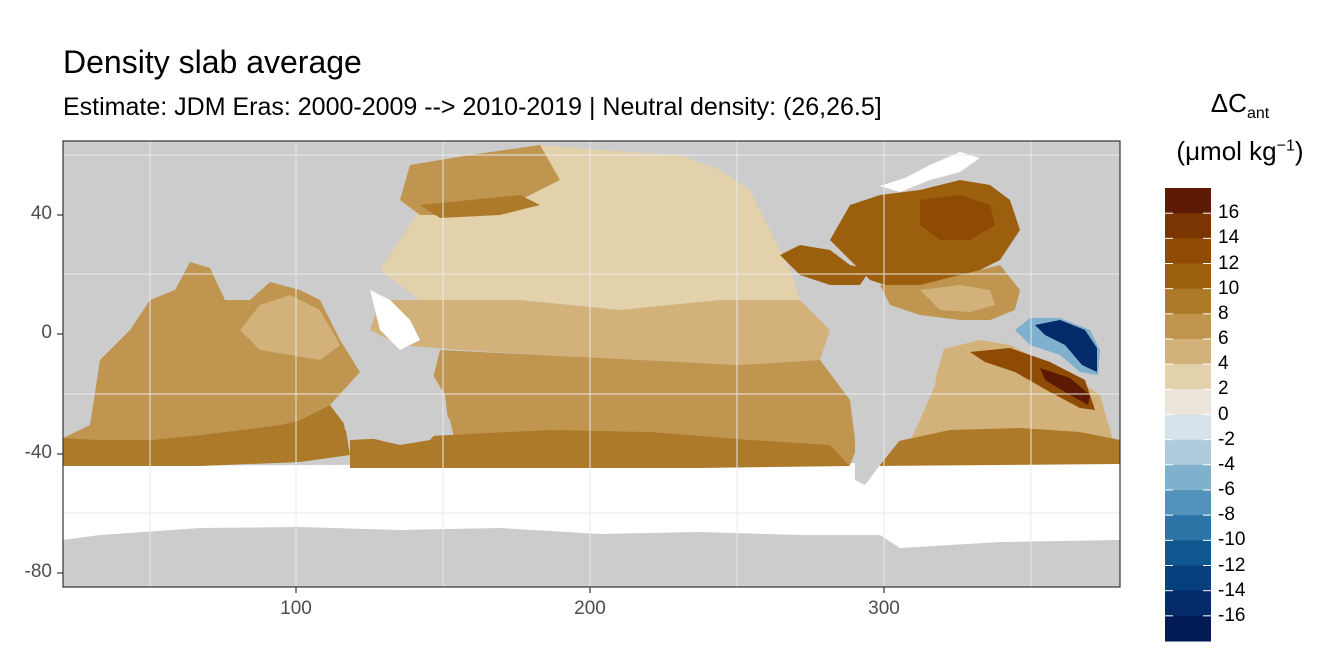 Image resolution: width=1344 pixels, height=672 pixels. What do you see at coordinates (1223, 414) in the screenshot?
I see `legend-label: 0` at bounding box center [1223, 414].